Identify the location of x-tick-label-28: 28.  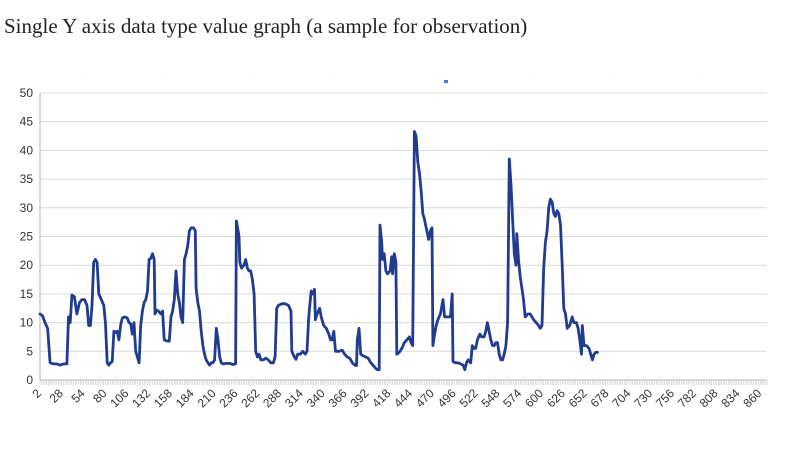
(57, 396).